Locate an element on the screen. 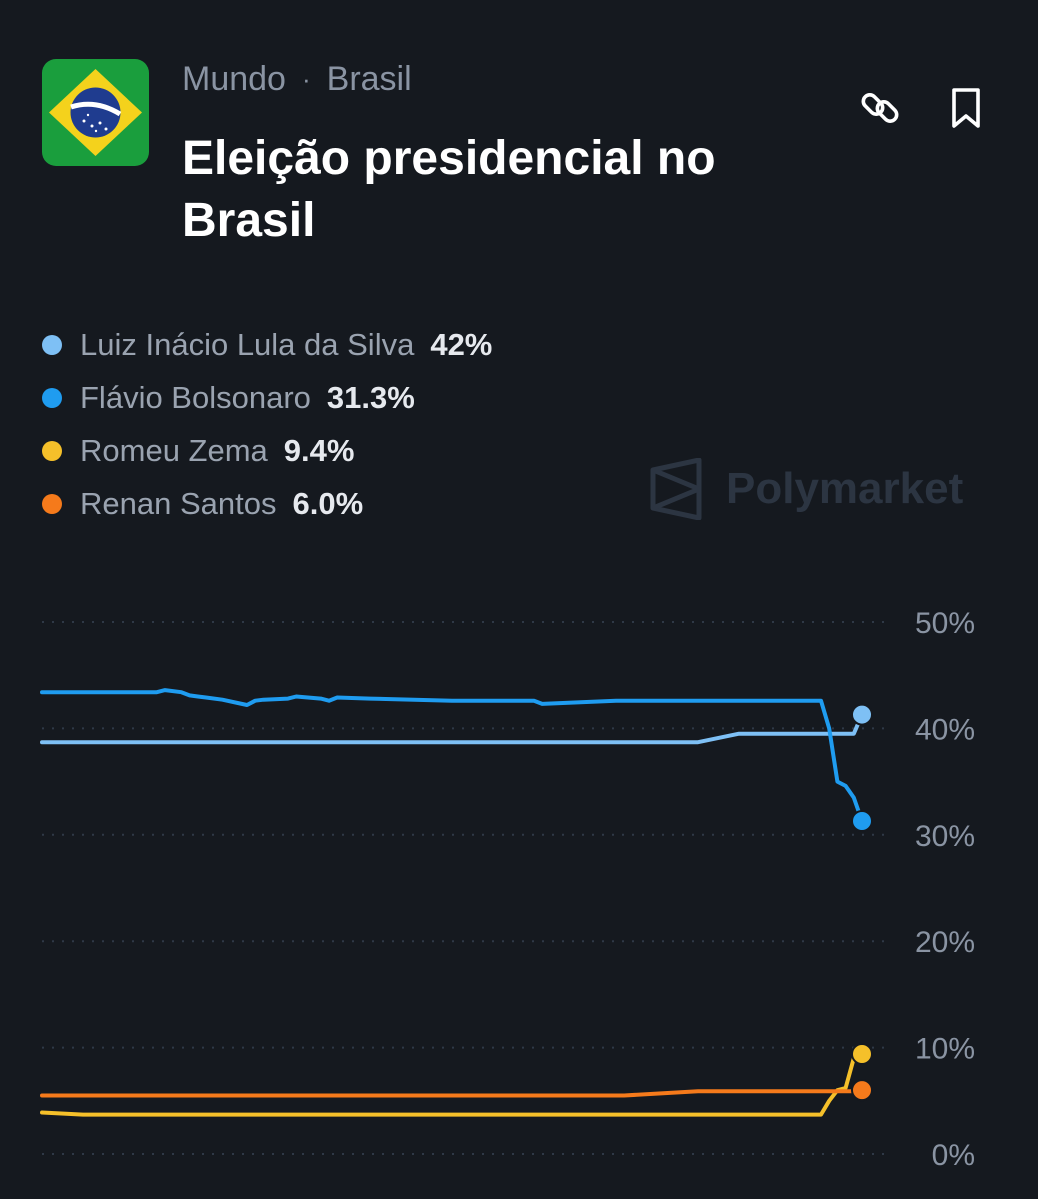 Image resolution: width=1038 pixels, height=1199 pixels. legend-item-lula: Luiz Inácio Lula da Silva 42% is located at coordinates (267, 344).